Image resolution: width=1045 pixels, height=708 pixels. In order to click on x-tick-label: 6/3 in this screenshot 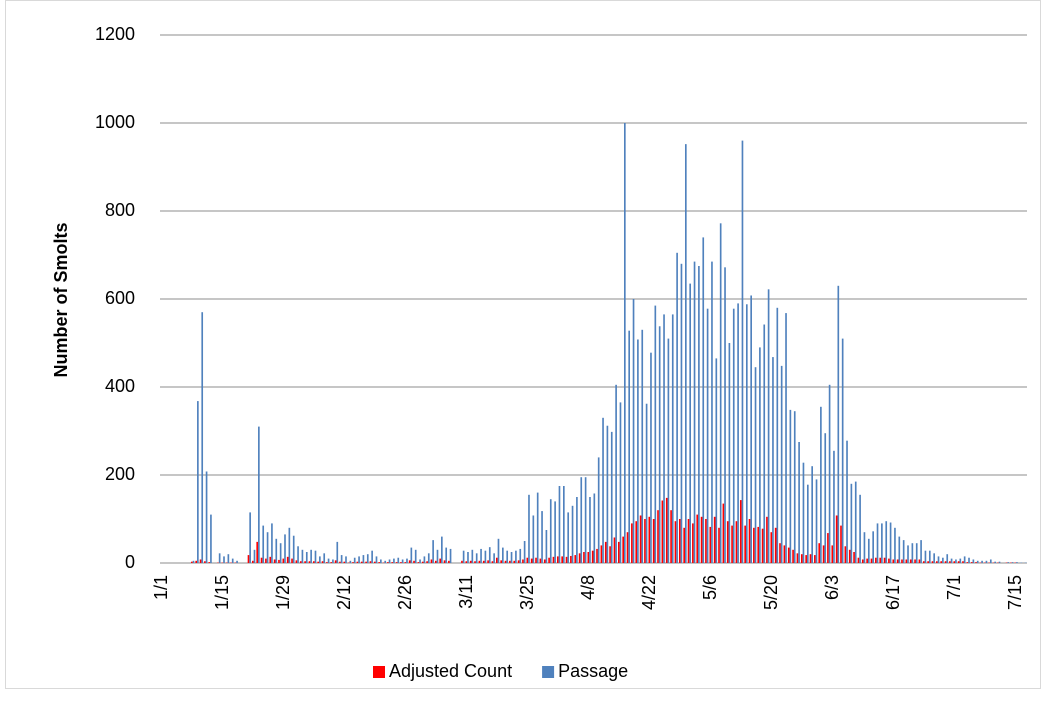, I will do `click(832, 587)`.